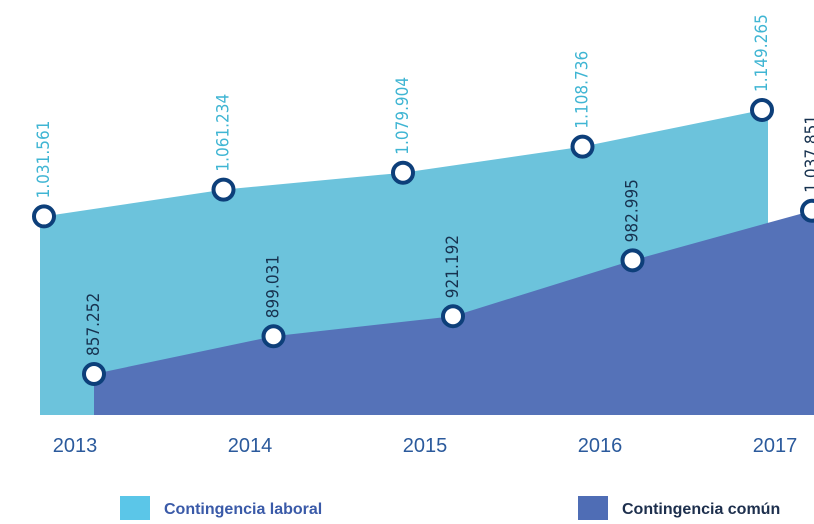 This screenshot has height=524, width=814. Describe the element at coordinates (808, 154) in the screenshot. I see `value-label: 1.037.851` at that location.